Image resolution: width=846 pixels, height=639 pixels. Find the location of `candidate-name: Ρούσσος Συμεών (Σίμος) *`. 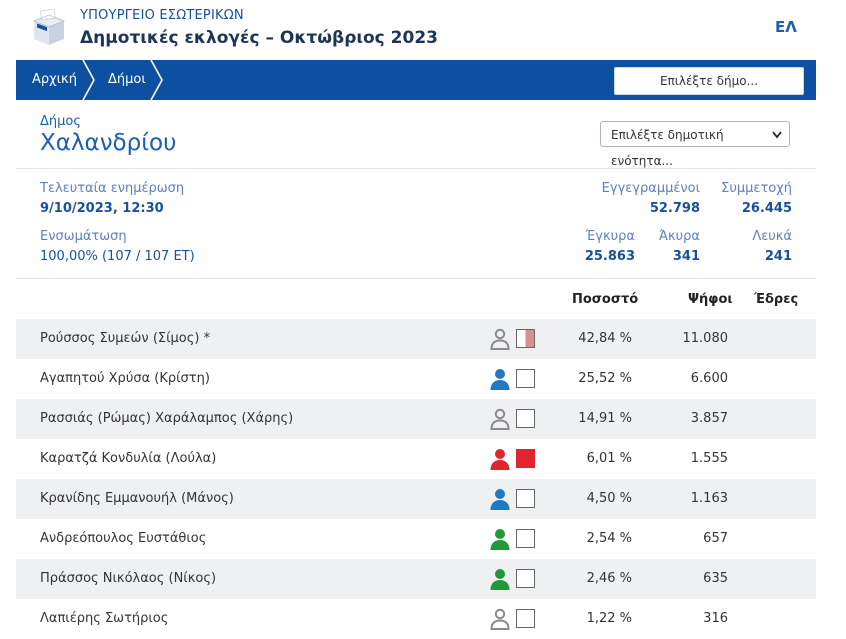

candidate-name: Ρούσσος Συμεών (Σίμος) * is located at coordinates (125, 338).